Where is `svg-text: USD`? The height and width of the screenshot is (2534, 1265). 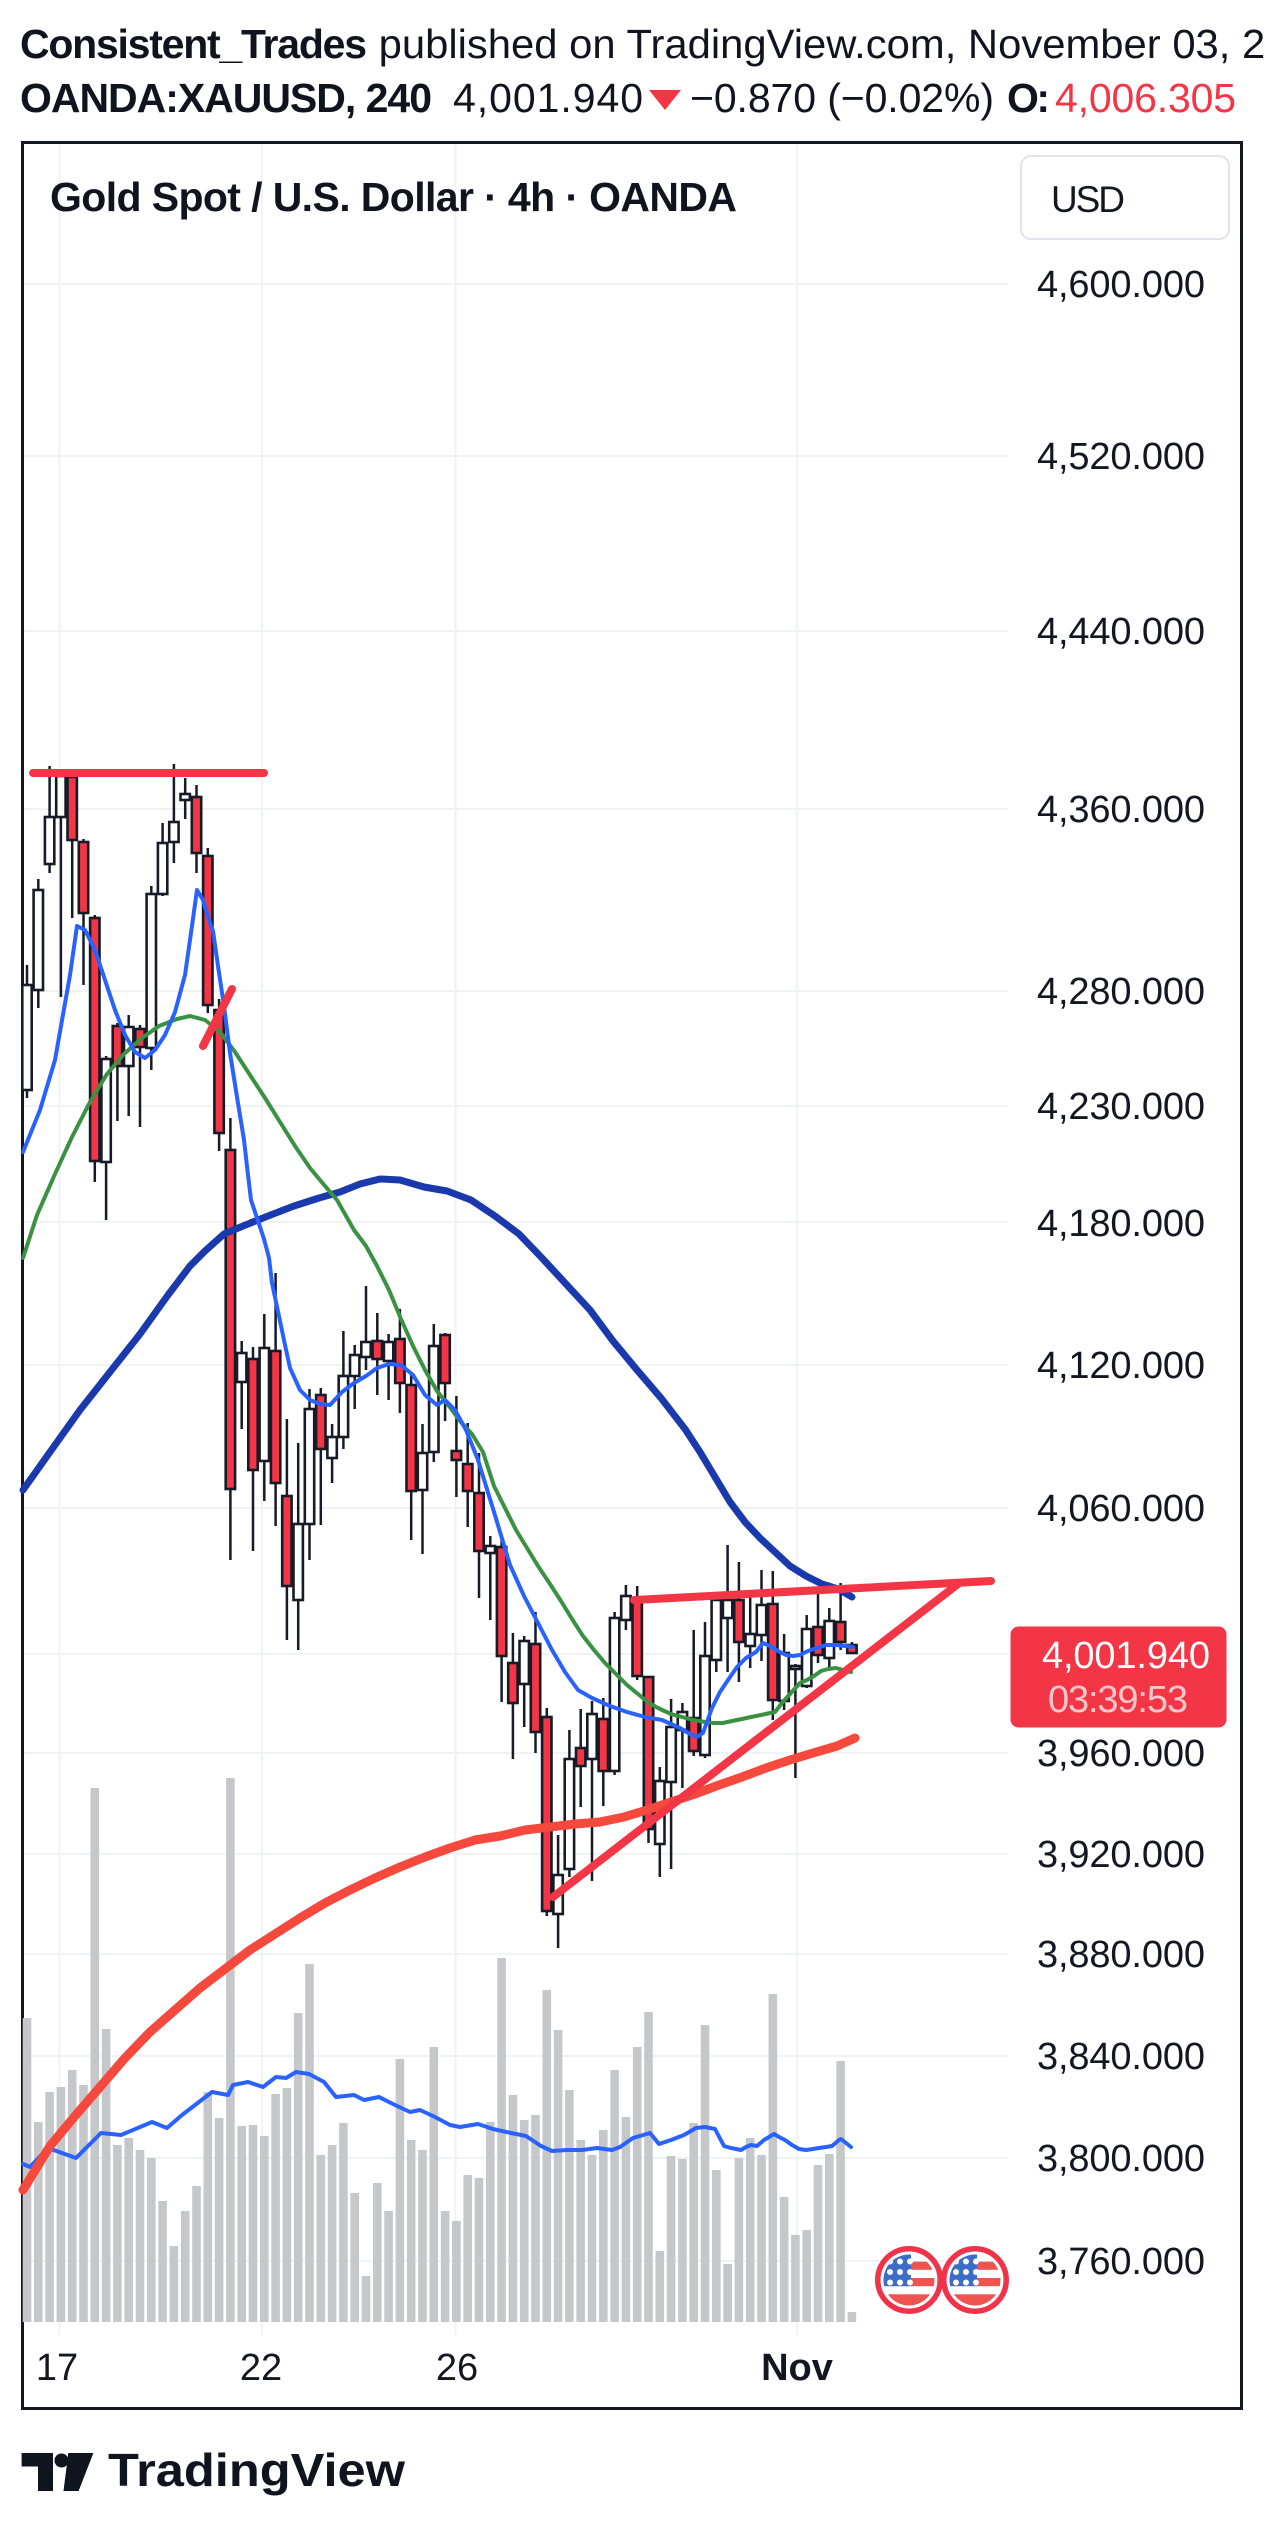
svg-text: USD is located at coordinates (1088, 199).